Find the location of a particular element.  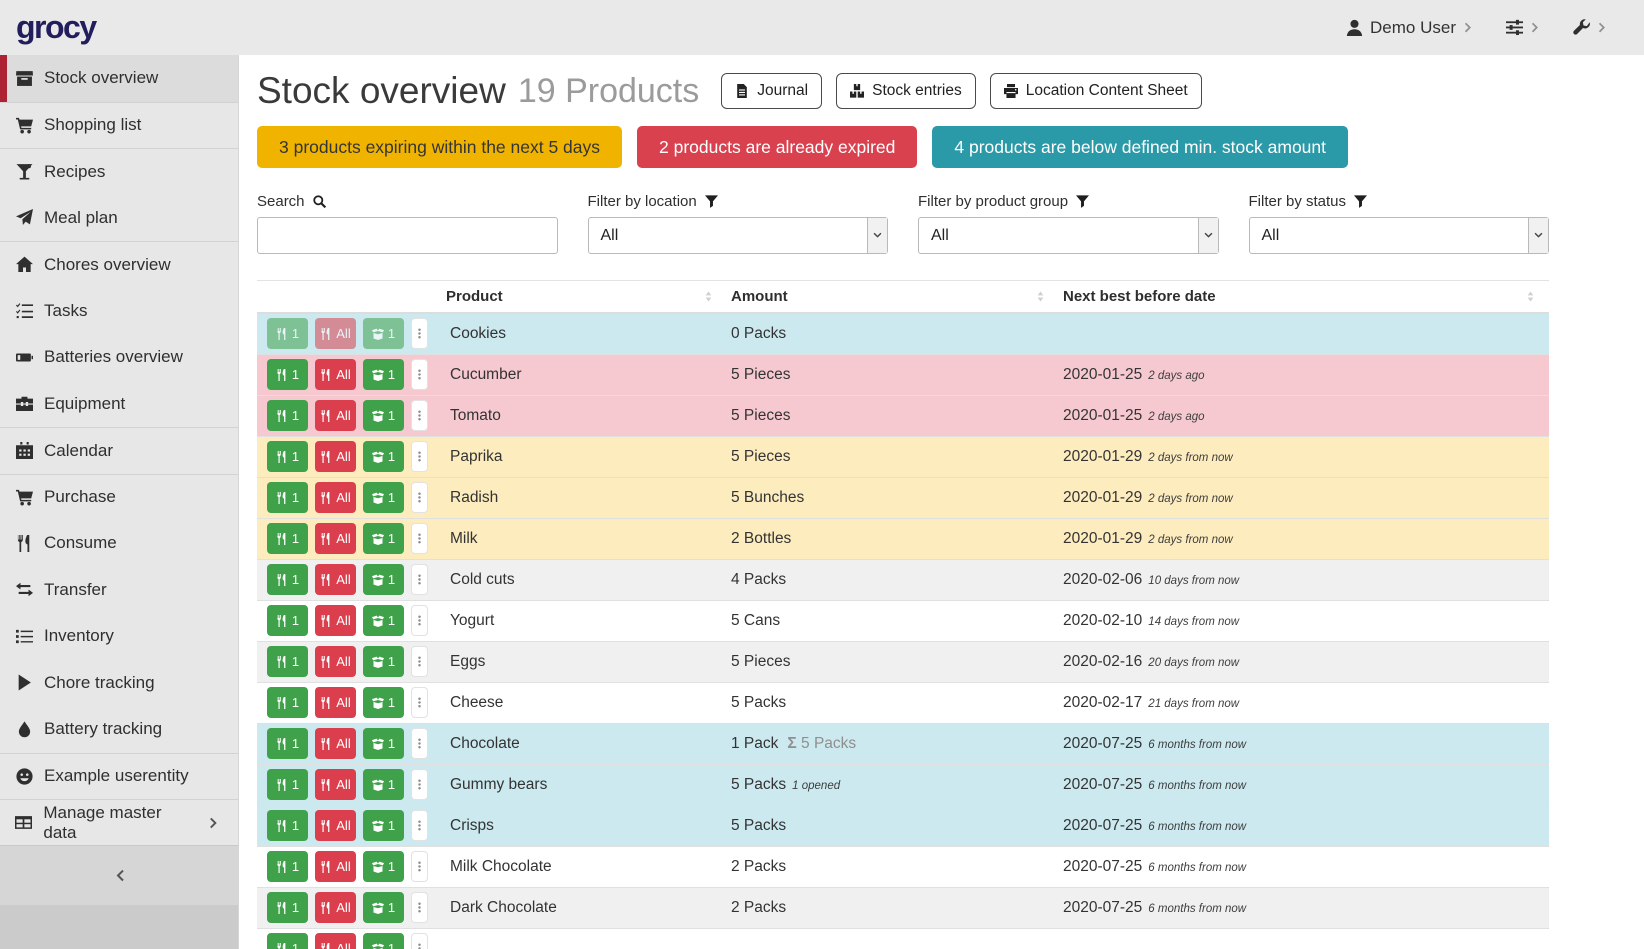

location-filter-select: All is located at coordinates (737, 235).